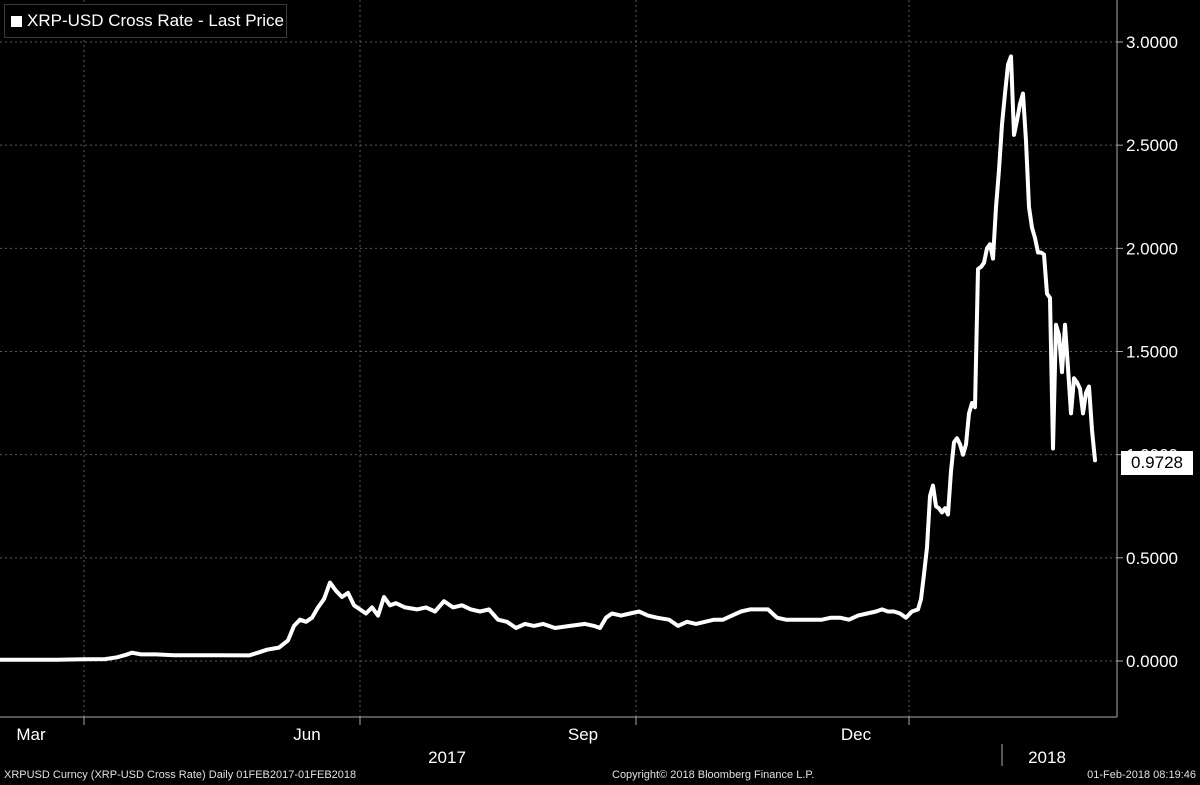 The image size is (1200, 785). What do you see at coordinates (583, 734) in the screenshot?
I see `x-tick-label: Sep` at bounding box center [583, 734].